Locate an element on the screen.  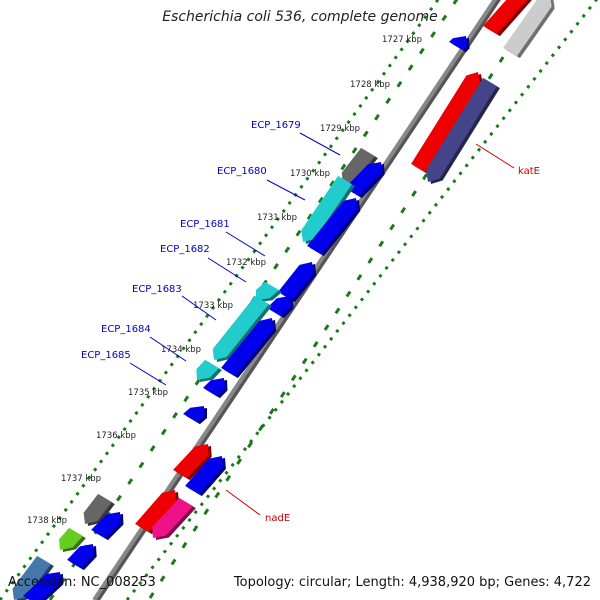
tick-label: 1734 kbp is located at coordinates (181, 350).